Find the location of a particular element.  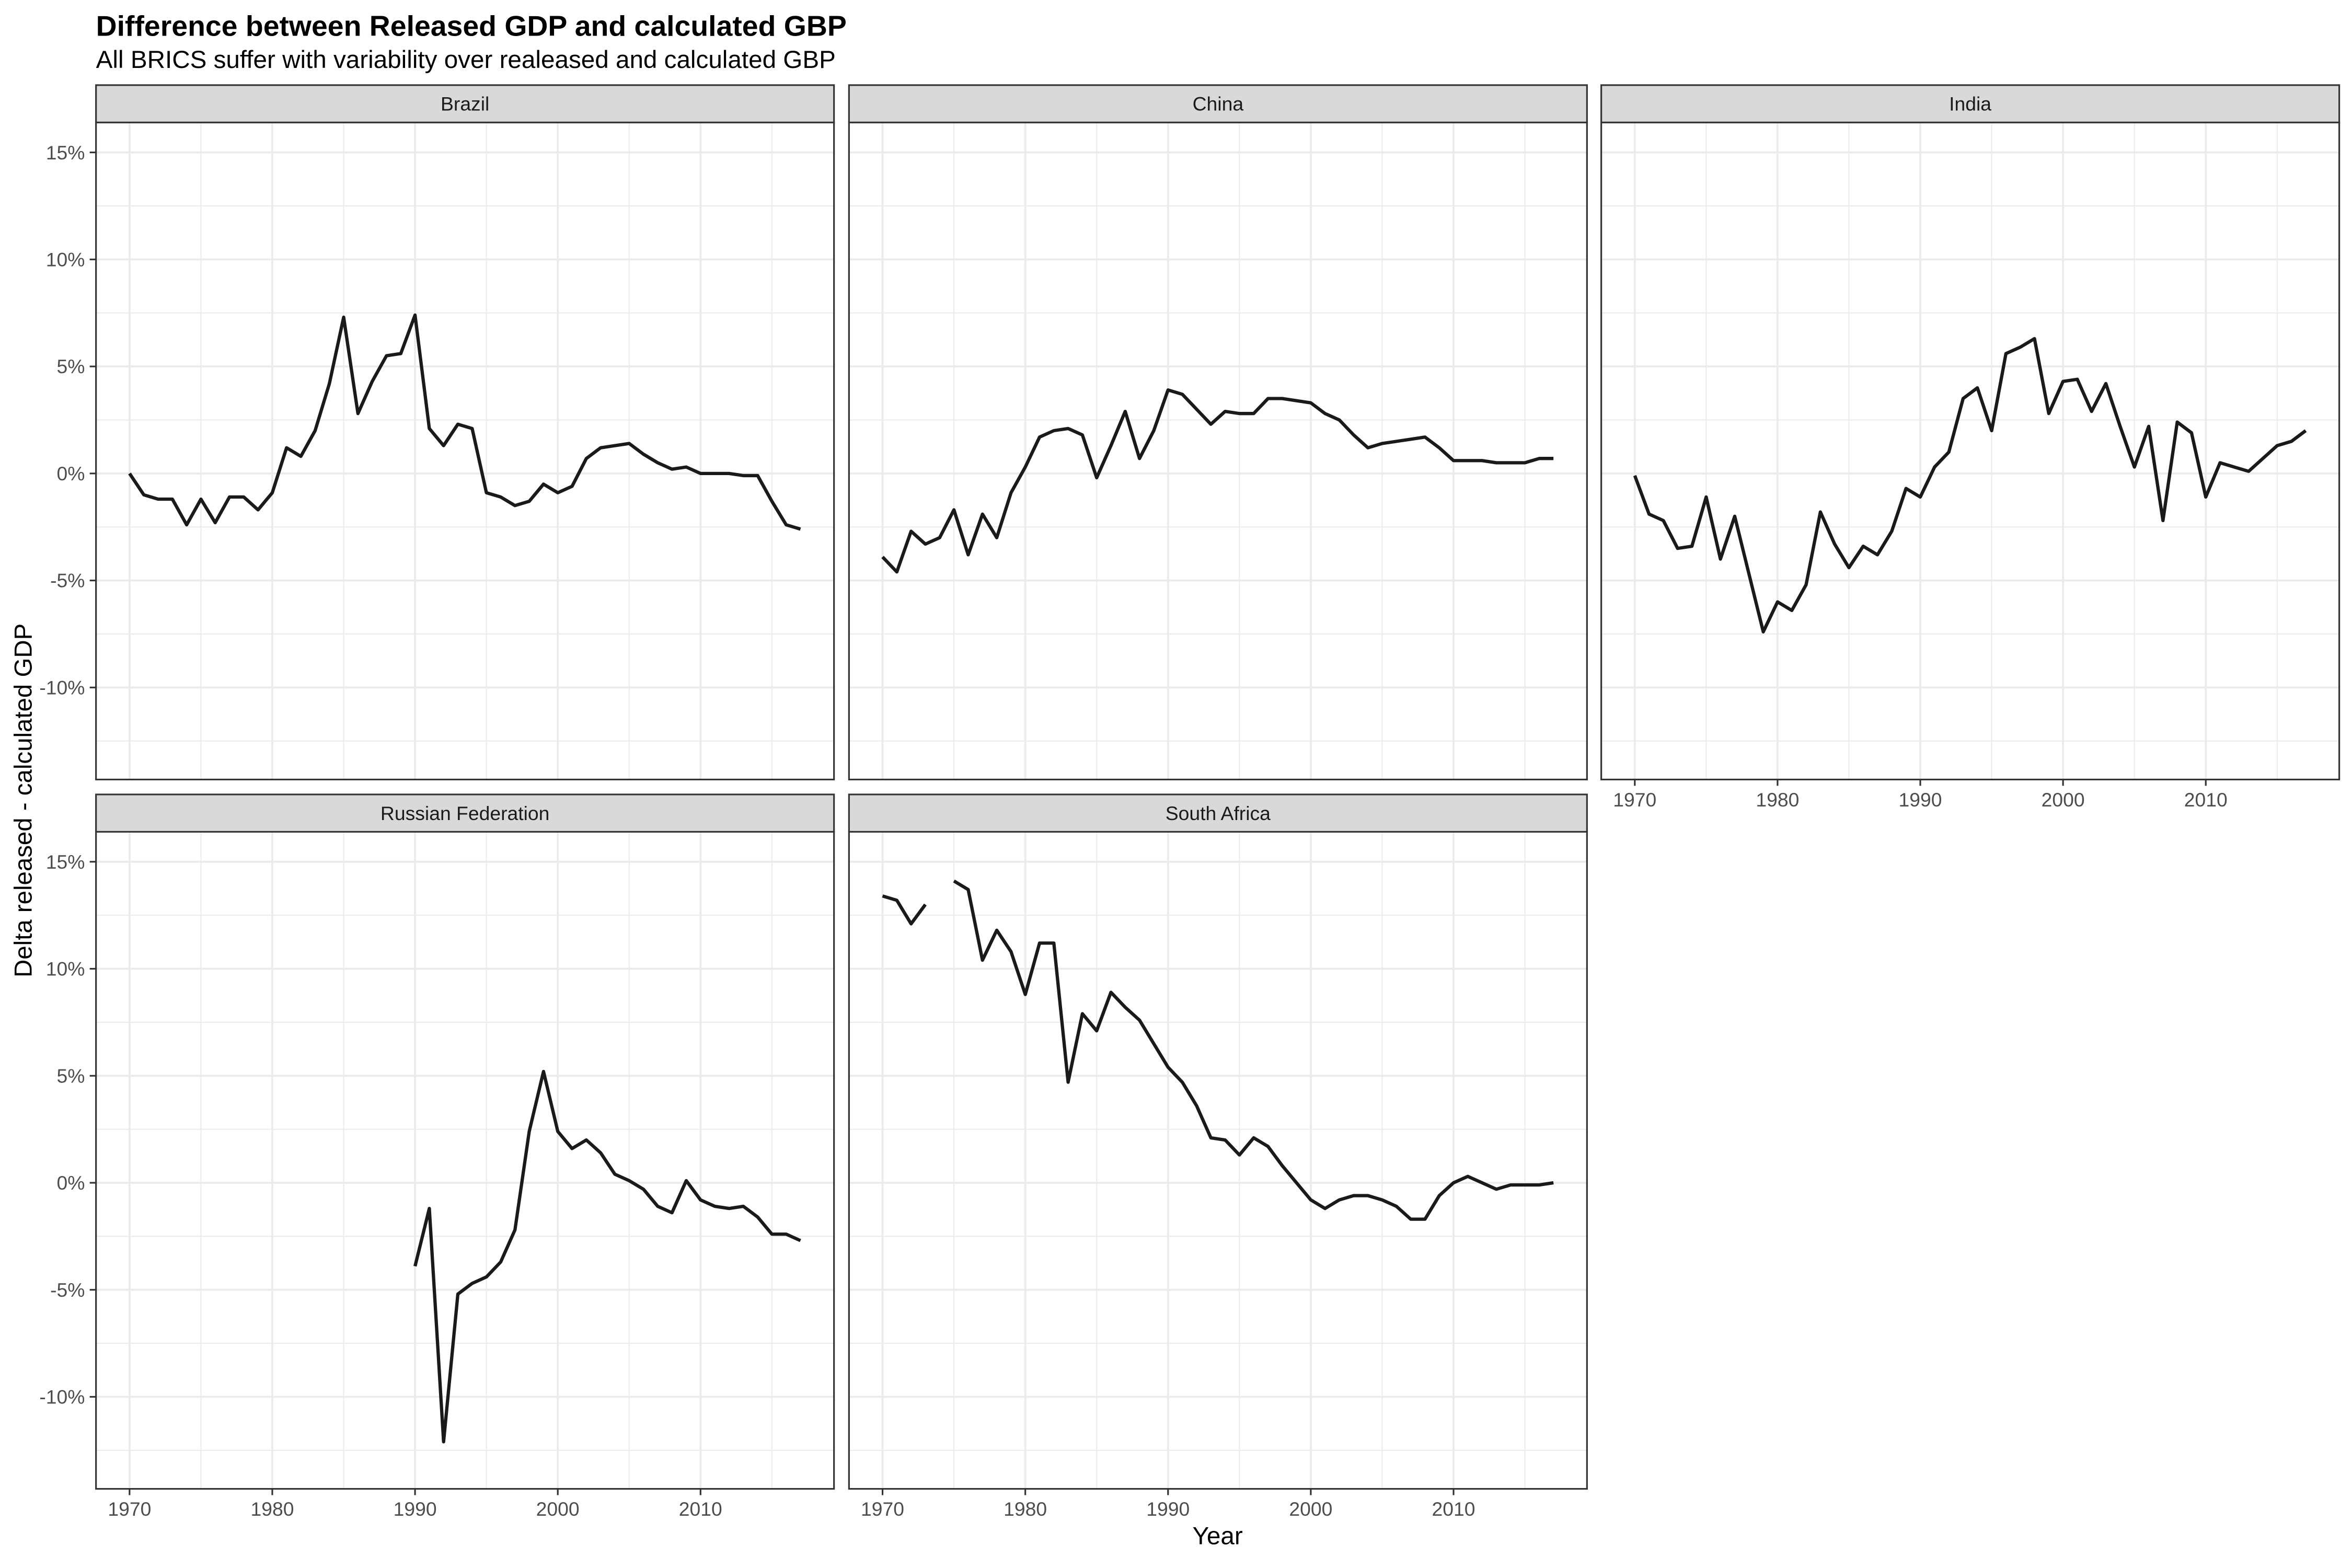

strip-india is located at coordinates (1970, 103).